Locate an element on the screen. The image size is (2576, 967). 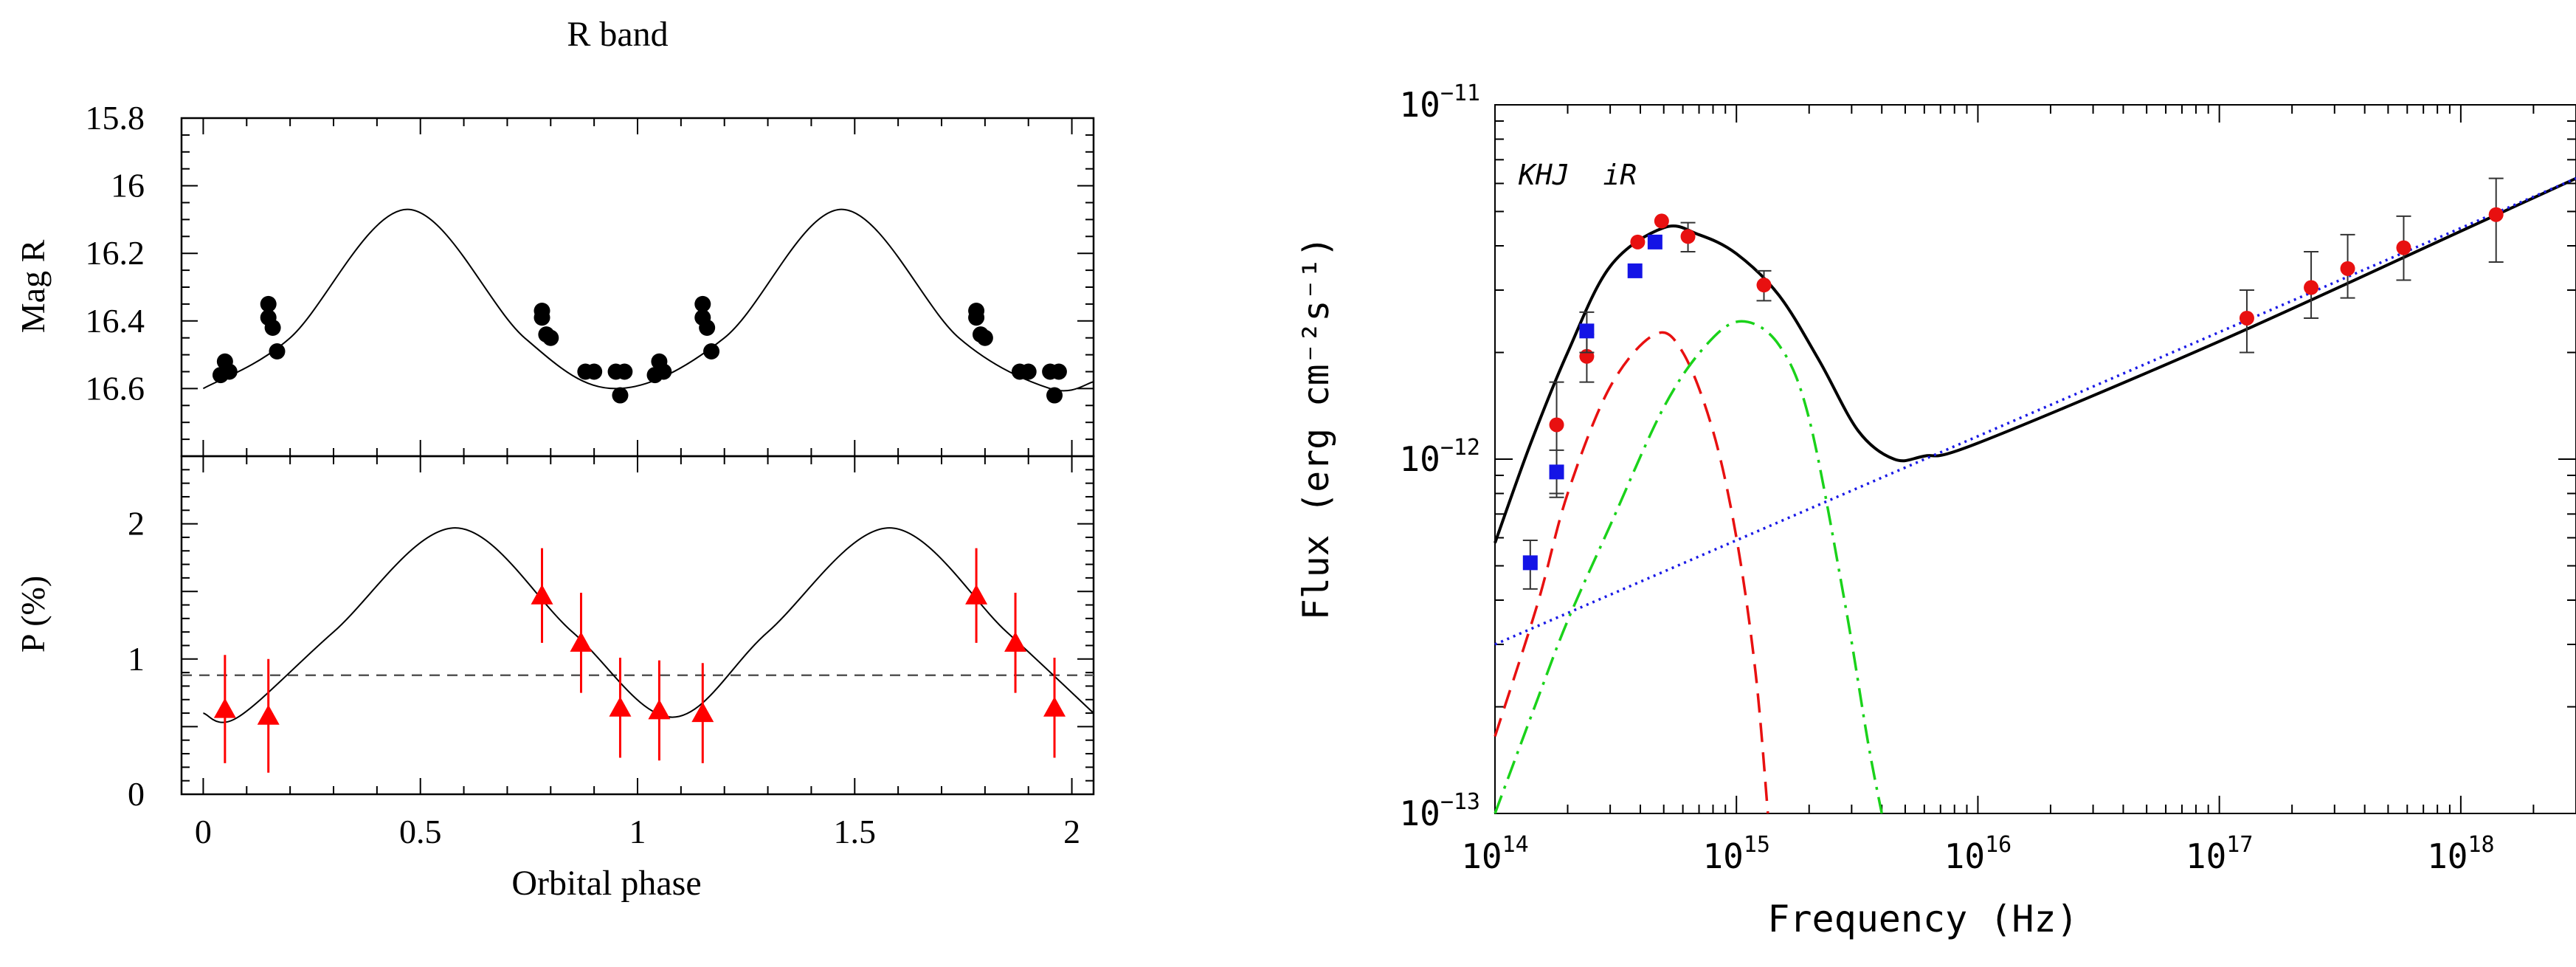
y-tick-label: 10−11 is located at coordinates (1439, 102).